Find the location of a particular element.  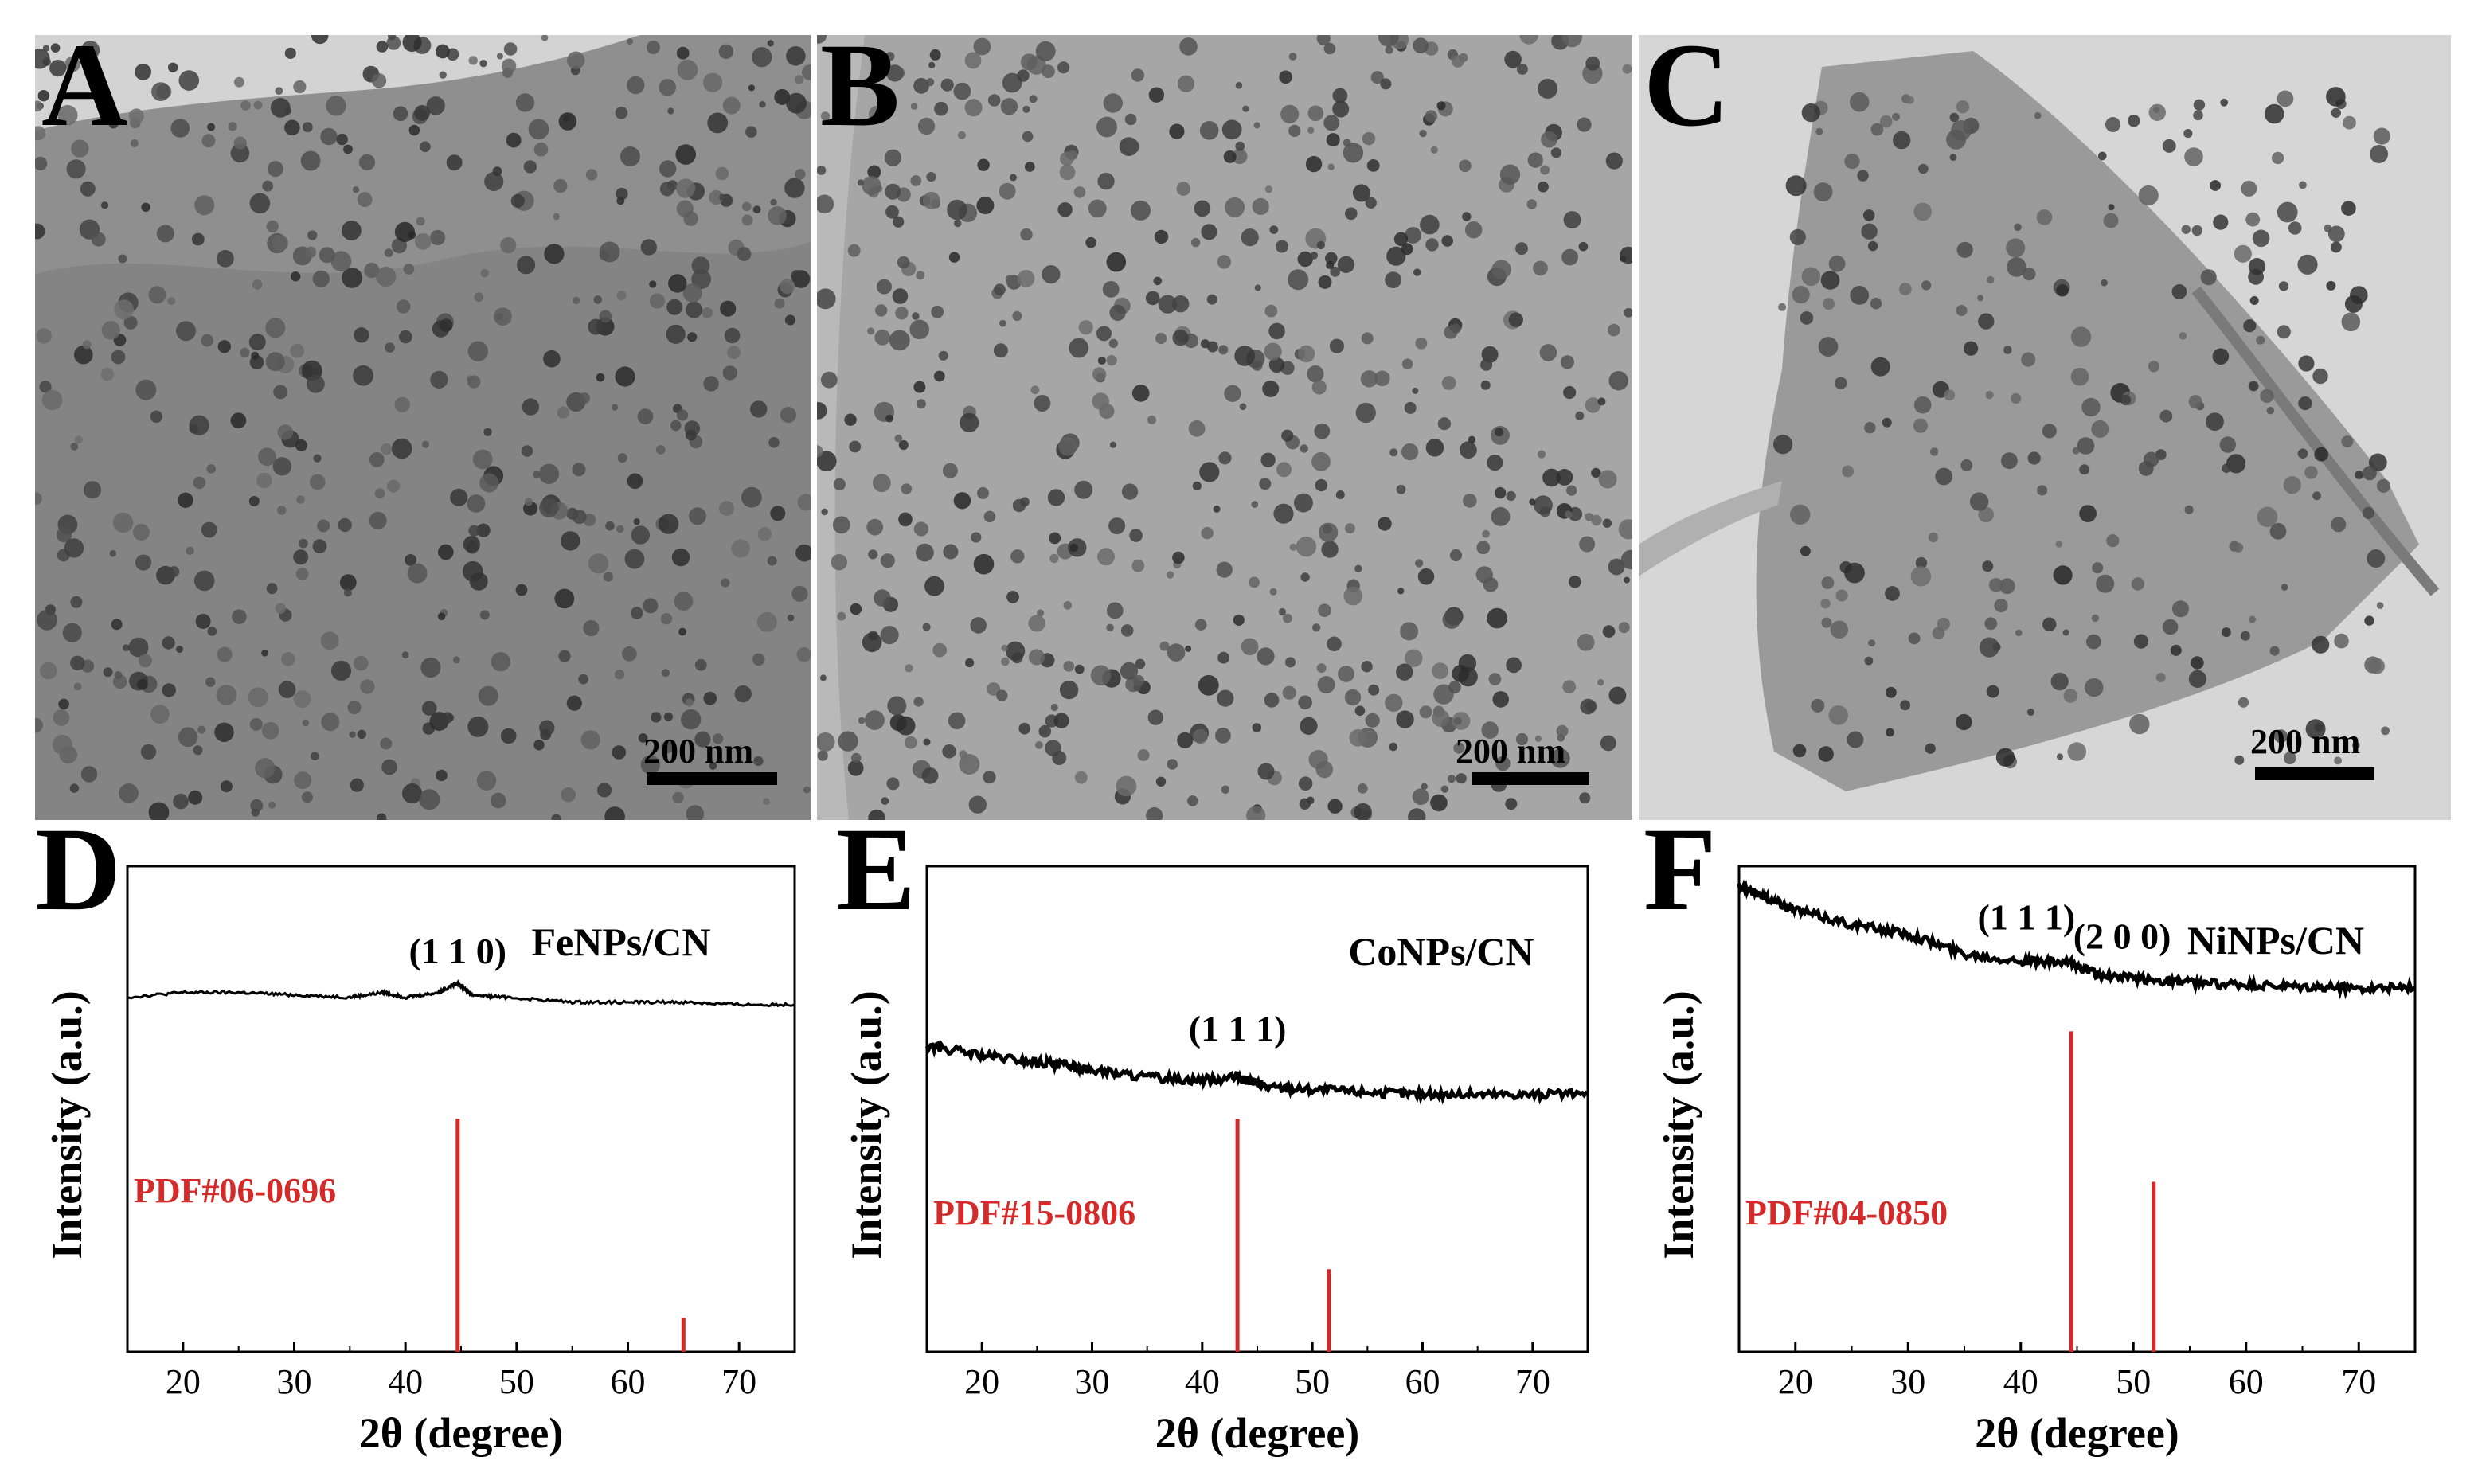

x-axis-label: 2θ (degree) is located at coordinates (1257, 1433).